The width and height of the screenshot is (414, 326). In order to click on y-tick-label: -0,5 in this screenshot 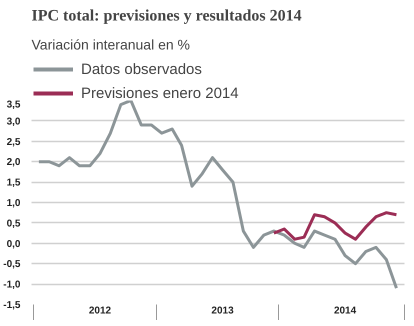, I will do `click(12, 264)`.